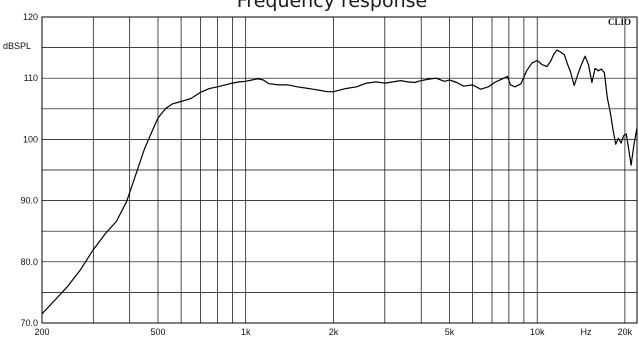 The width and height of the screenshot is (639, 338). Describe the element at coordinates (157, 332) in the screenshot. I see `x-tick-label: 500` at that location.